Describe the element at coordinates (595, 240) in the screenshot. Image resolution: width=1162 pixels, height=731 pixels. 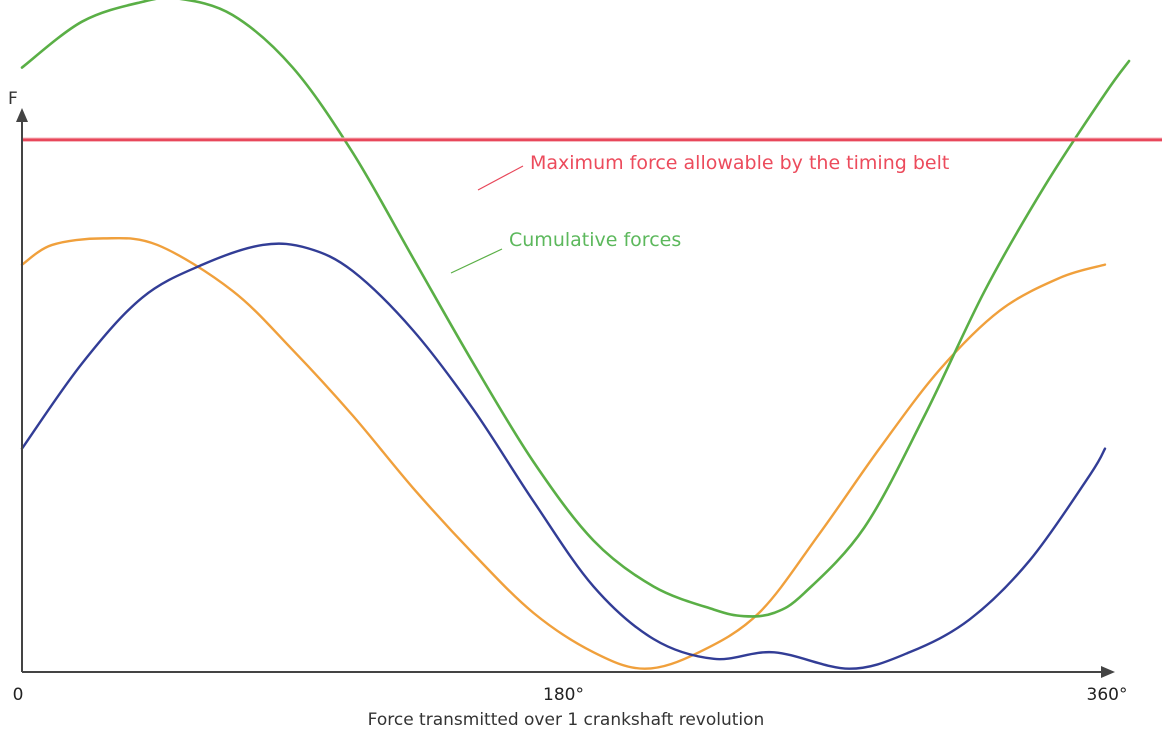
I see `cumulative-annotation-label: Cumulative forces` at that location.